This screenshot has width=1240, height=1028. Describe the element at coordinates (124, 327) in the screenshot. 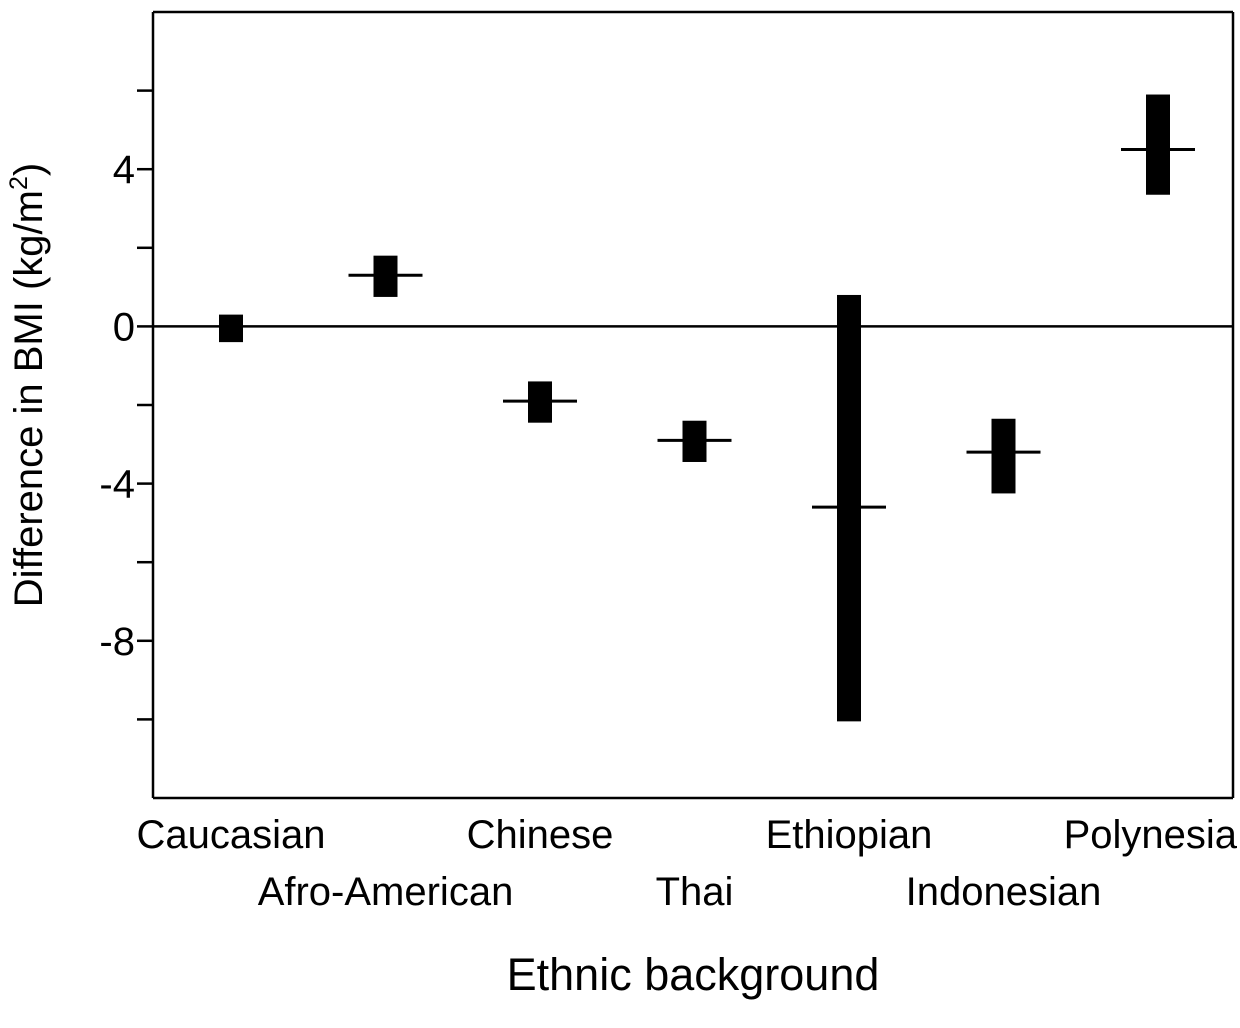

I see `y-tick-label: 0` at that location.